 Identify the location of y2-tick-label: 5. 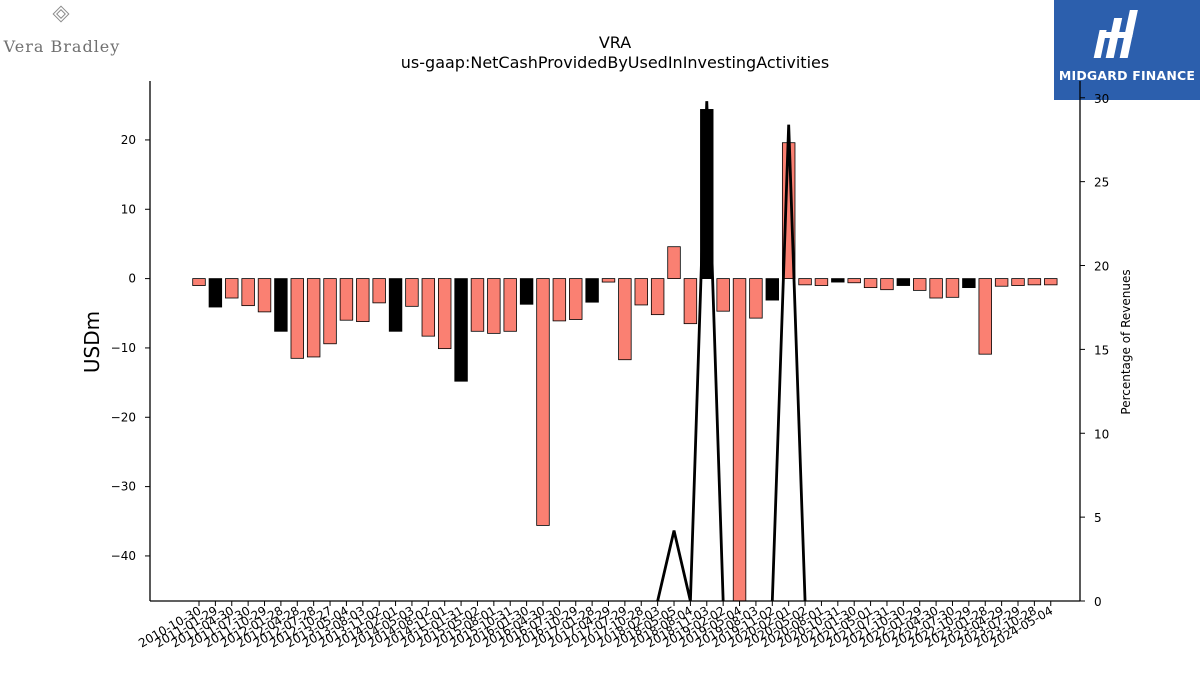
(1098, 518).